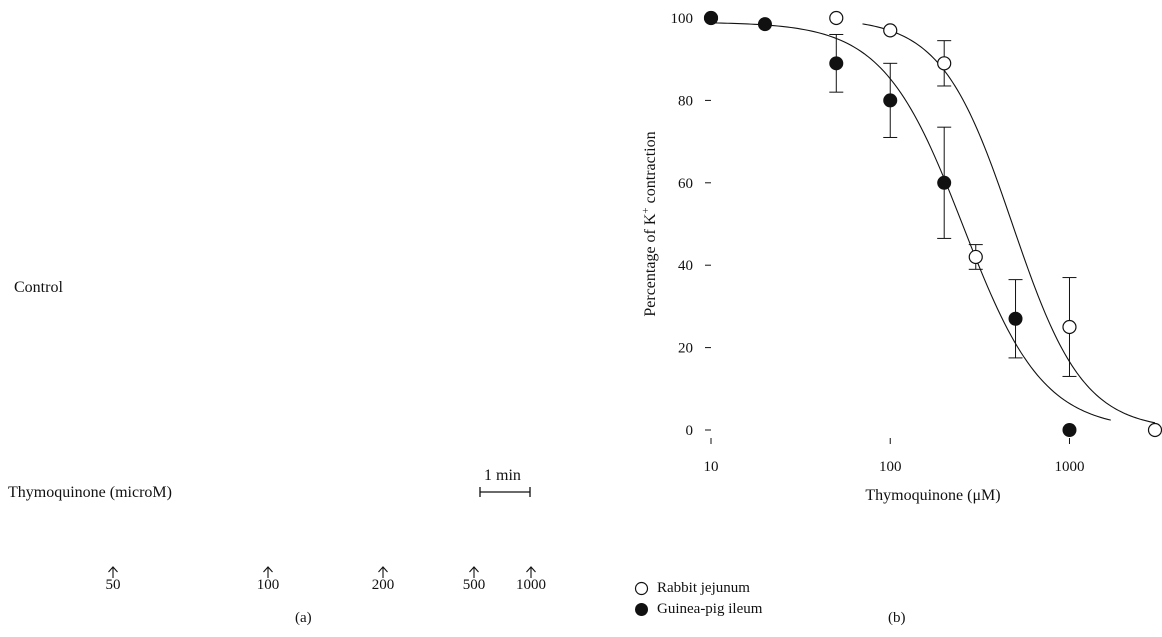  What do you see at coordinates (682, 19) in the screenshot?
I see `y-tick-label: 100` at bounding box center [682, 19].